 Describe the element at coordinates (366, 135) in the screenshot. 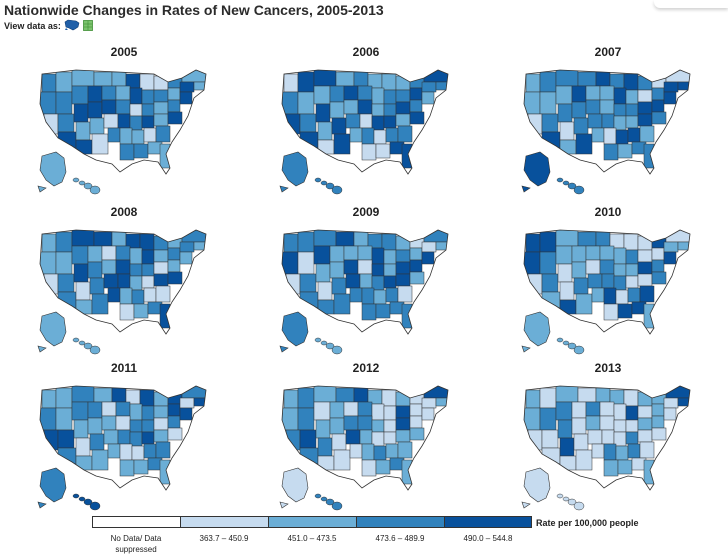

I see `us-map-2006` at that location.